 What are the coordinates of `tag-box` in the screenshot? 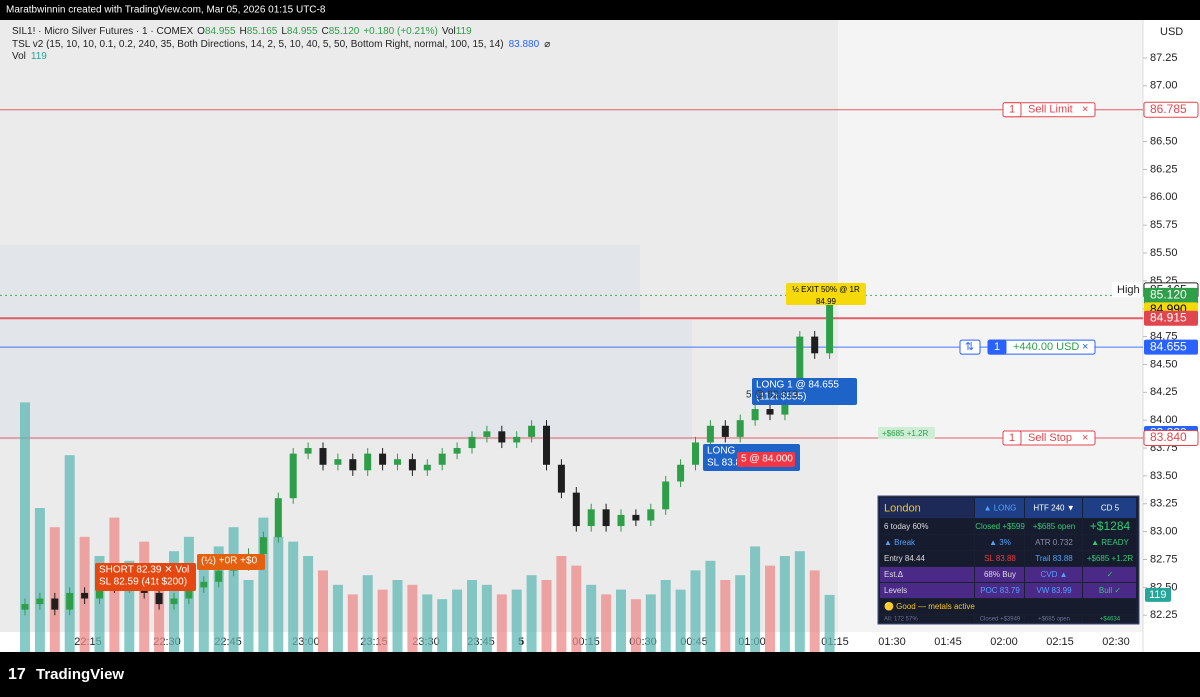 It's located at (1127, 290).